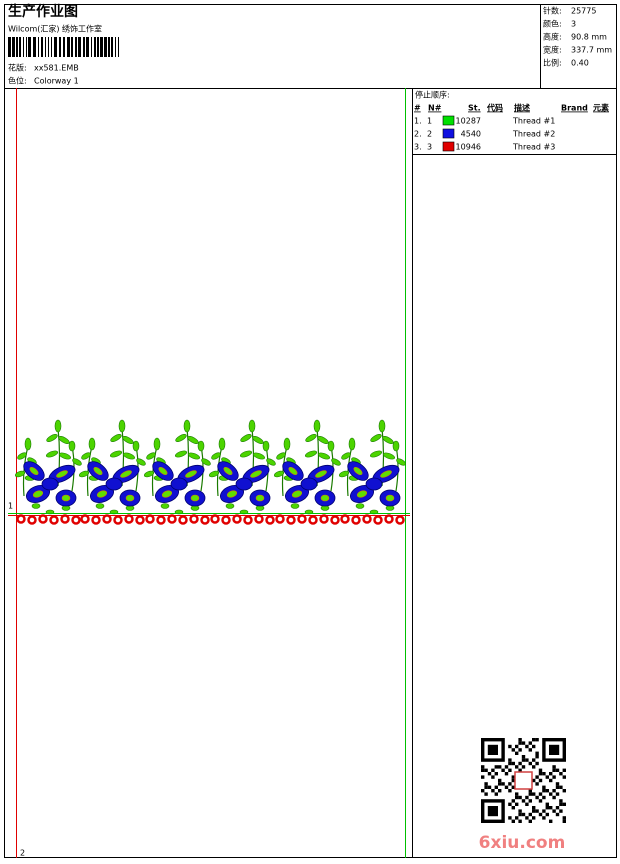 Image resolution: width=620 pixels, height=864 pixels. I want to click on stat-value: 25775, so click(583, 11).